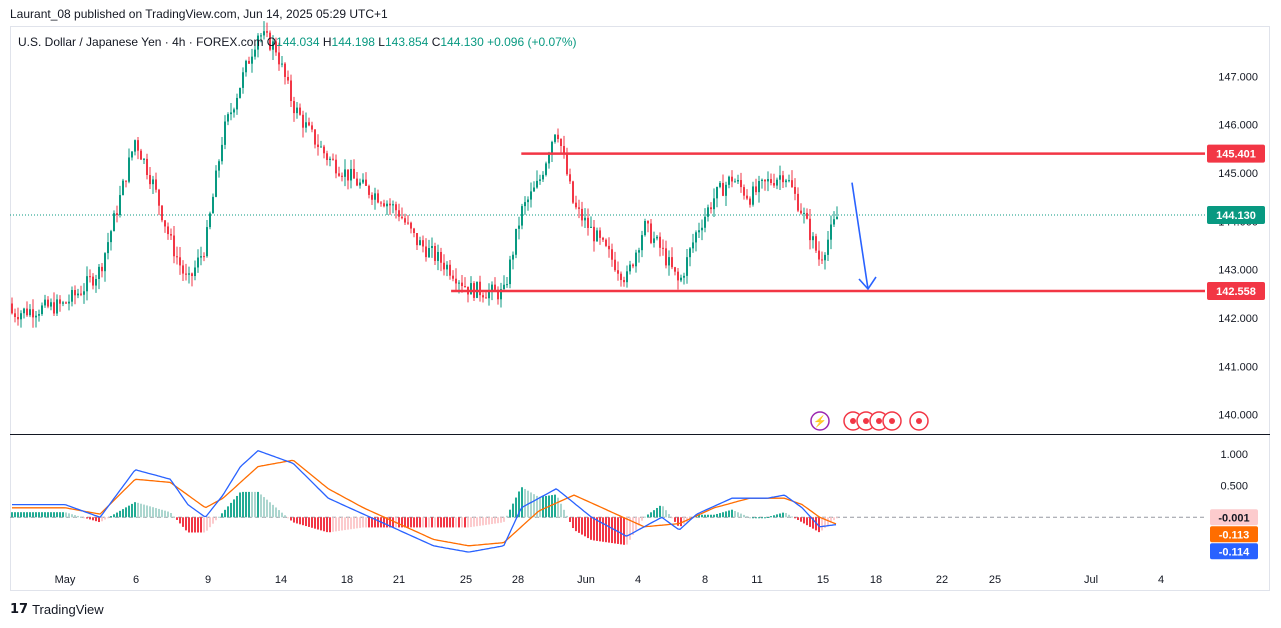 Image resolution: width=1281 pixels, height=628 pixels. I want to click on open-value: 144.034, so click(298, 42).